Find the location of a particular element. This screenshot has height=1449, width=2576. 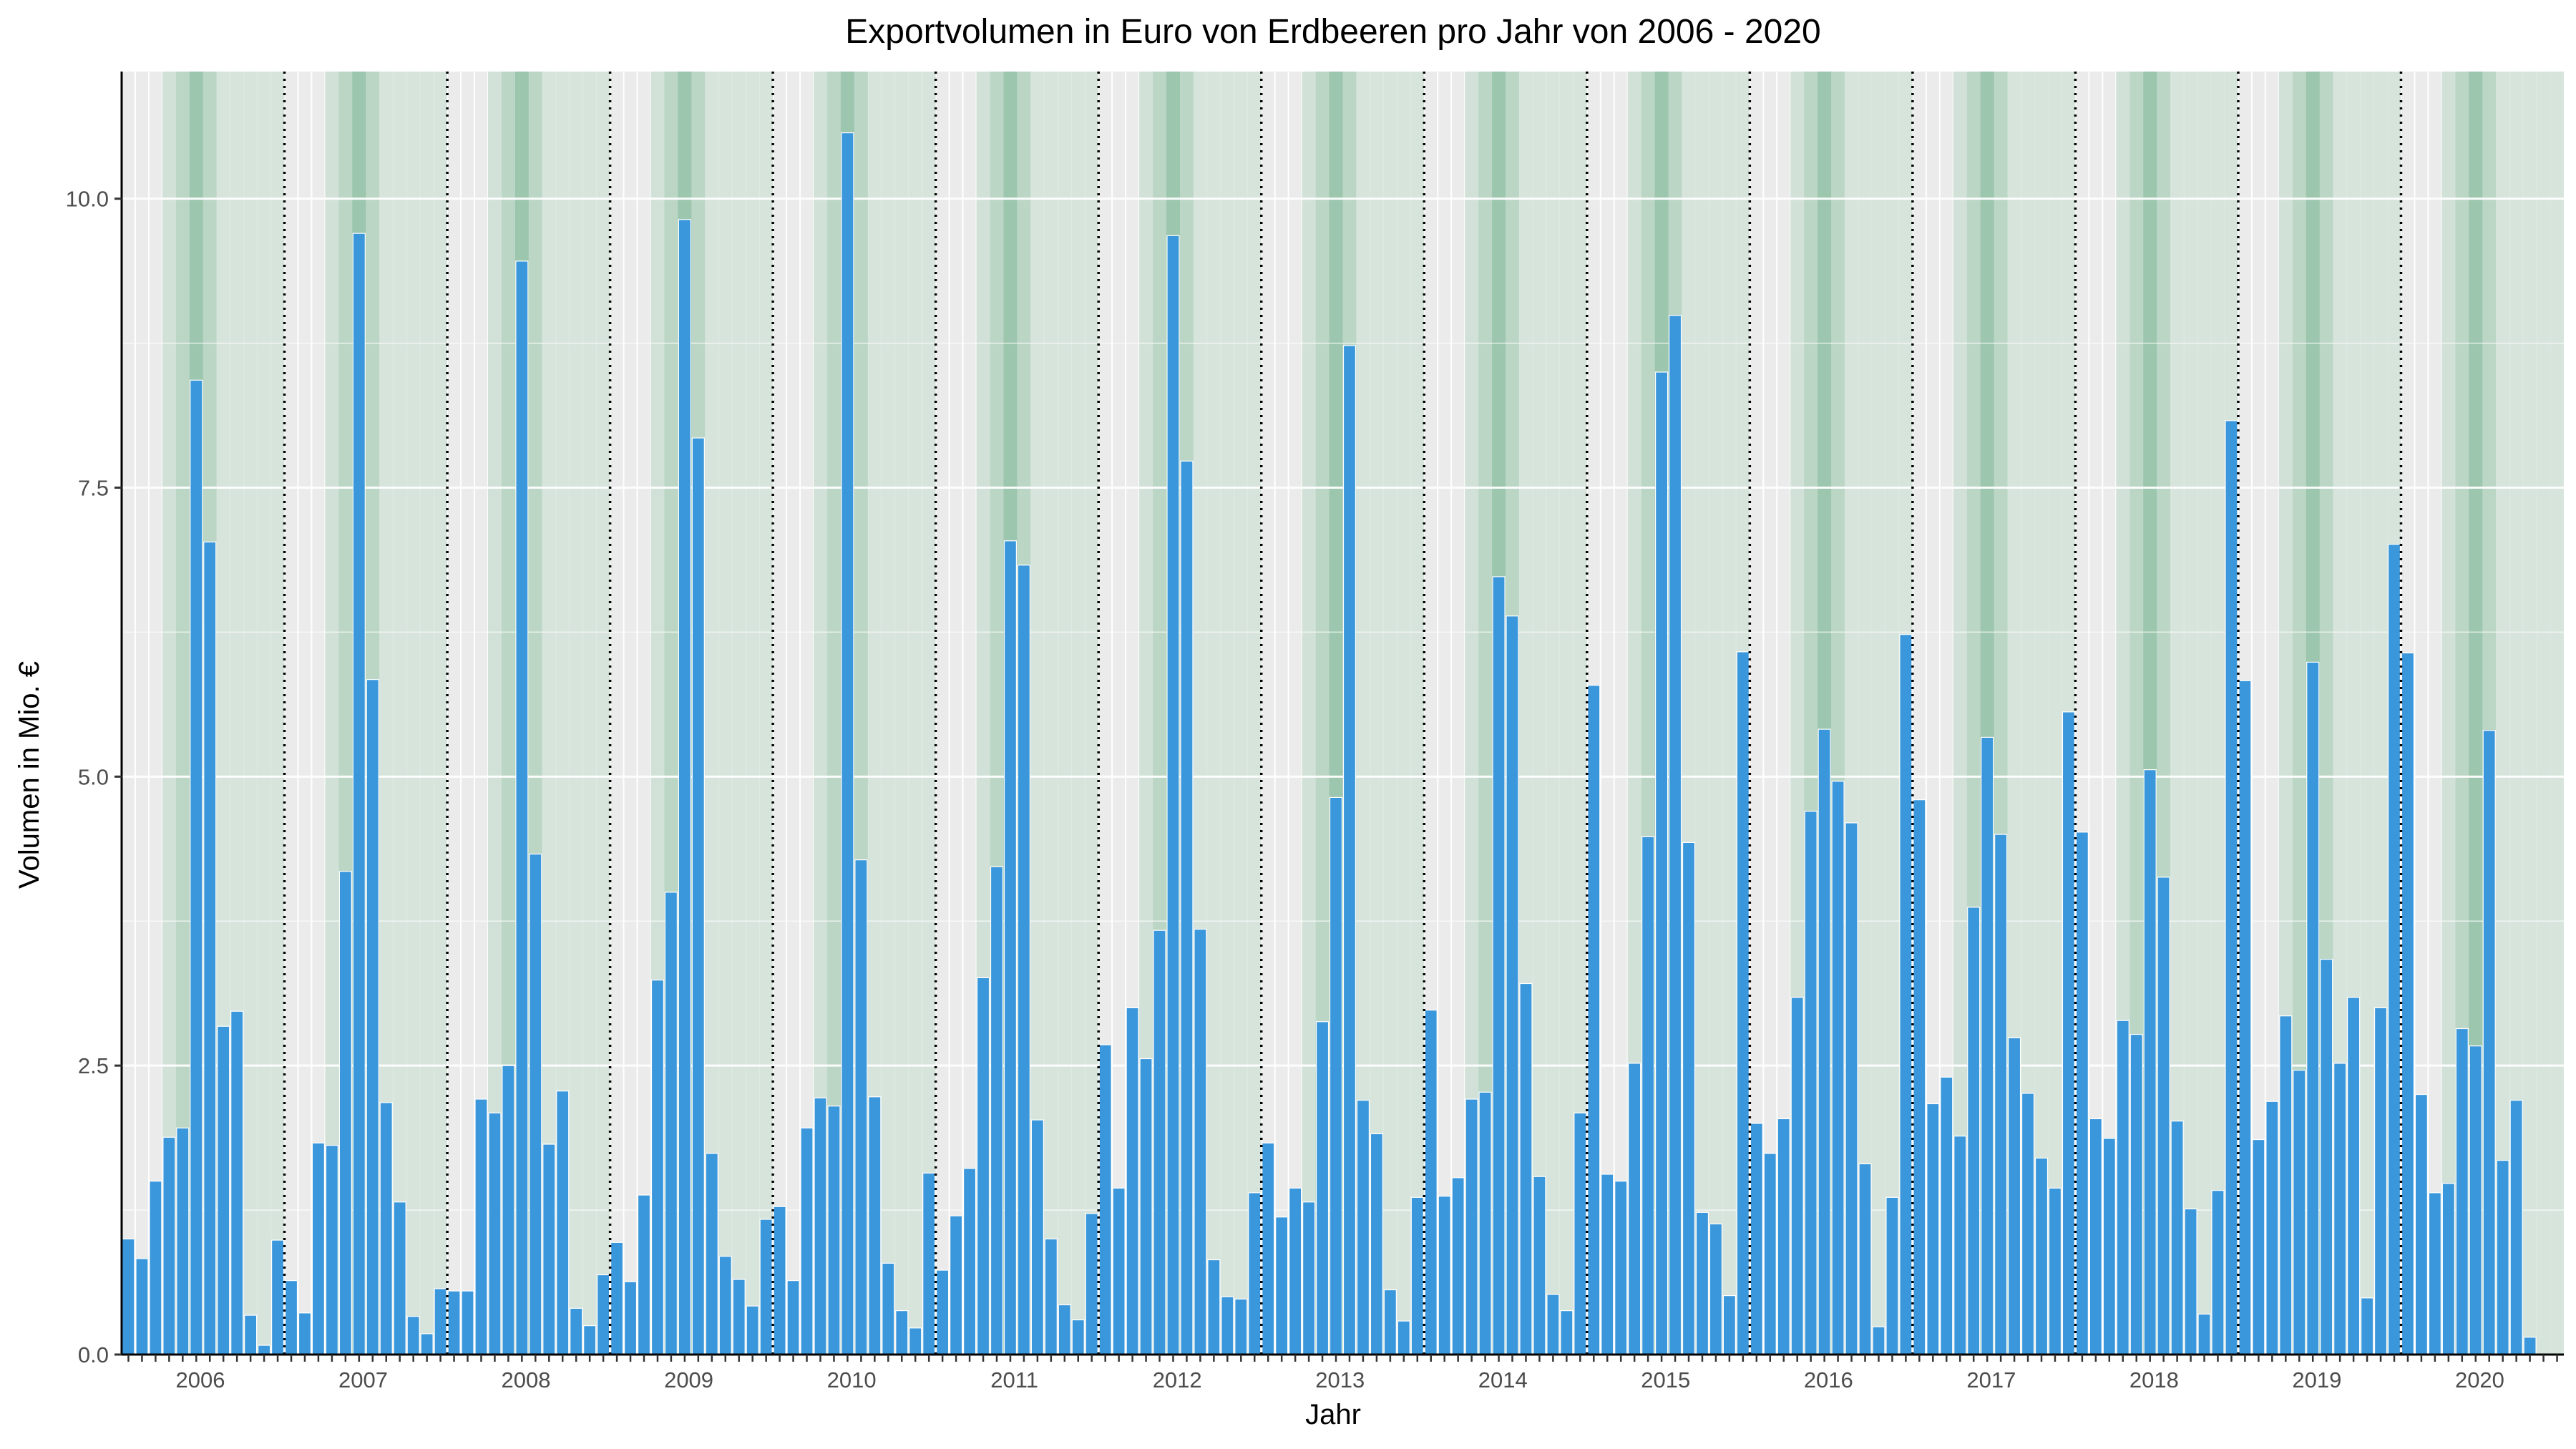

x-tick-label: 2016 is located at coordinates (1828, 1379).